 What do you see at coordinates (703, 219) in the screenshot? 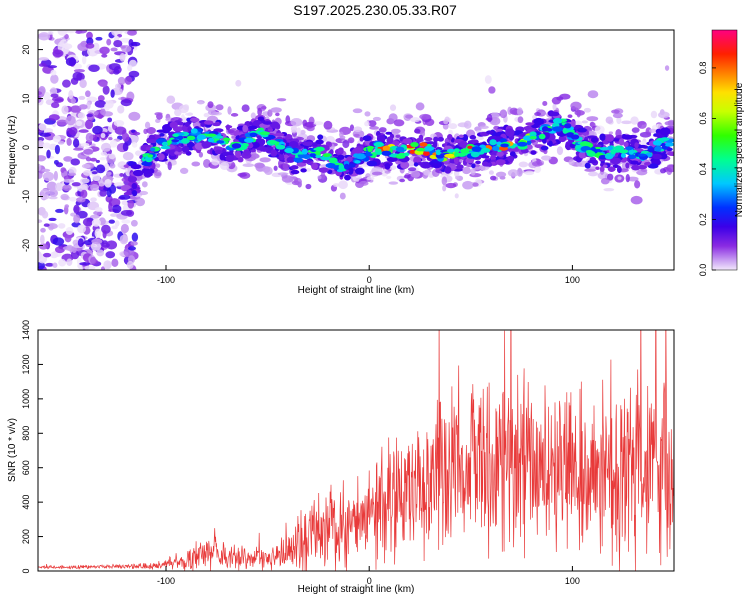
I see `colorbar-tick-label: 0.2` at bounding box center [703, 219].